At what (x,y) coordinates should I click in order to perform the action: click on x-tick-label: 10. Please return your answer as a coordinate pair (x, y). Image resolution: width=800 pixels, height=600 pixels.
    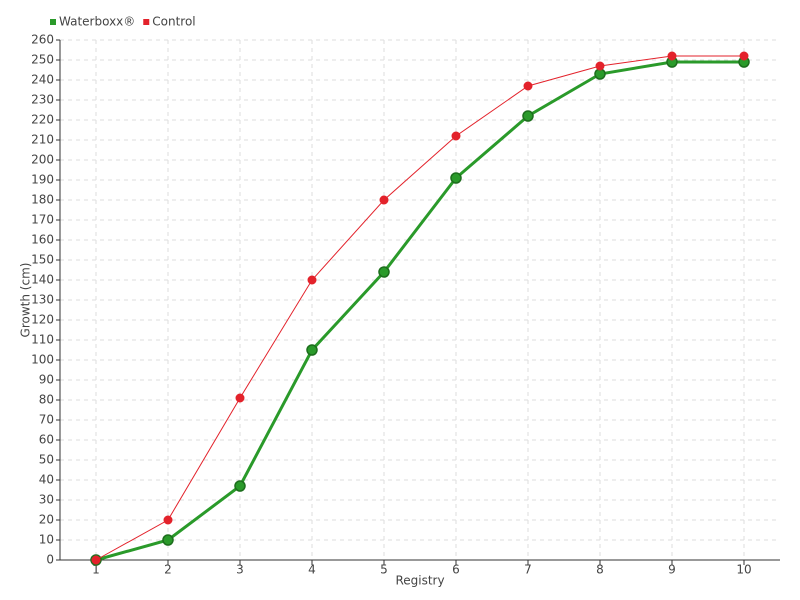
    Looking at the image, I should click on (743, 570).